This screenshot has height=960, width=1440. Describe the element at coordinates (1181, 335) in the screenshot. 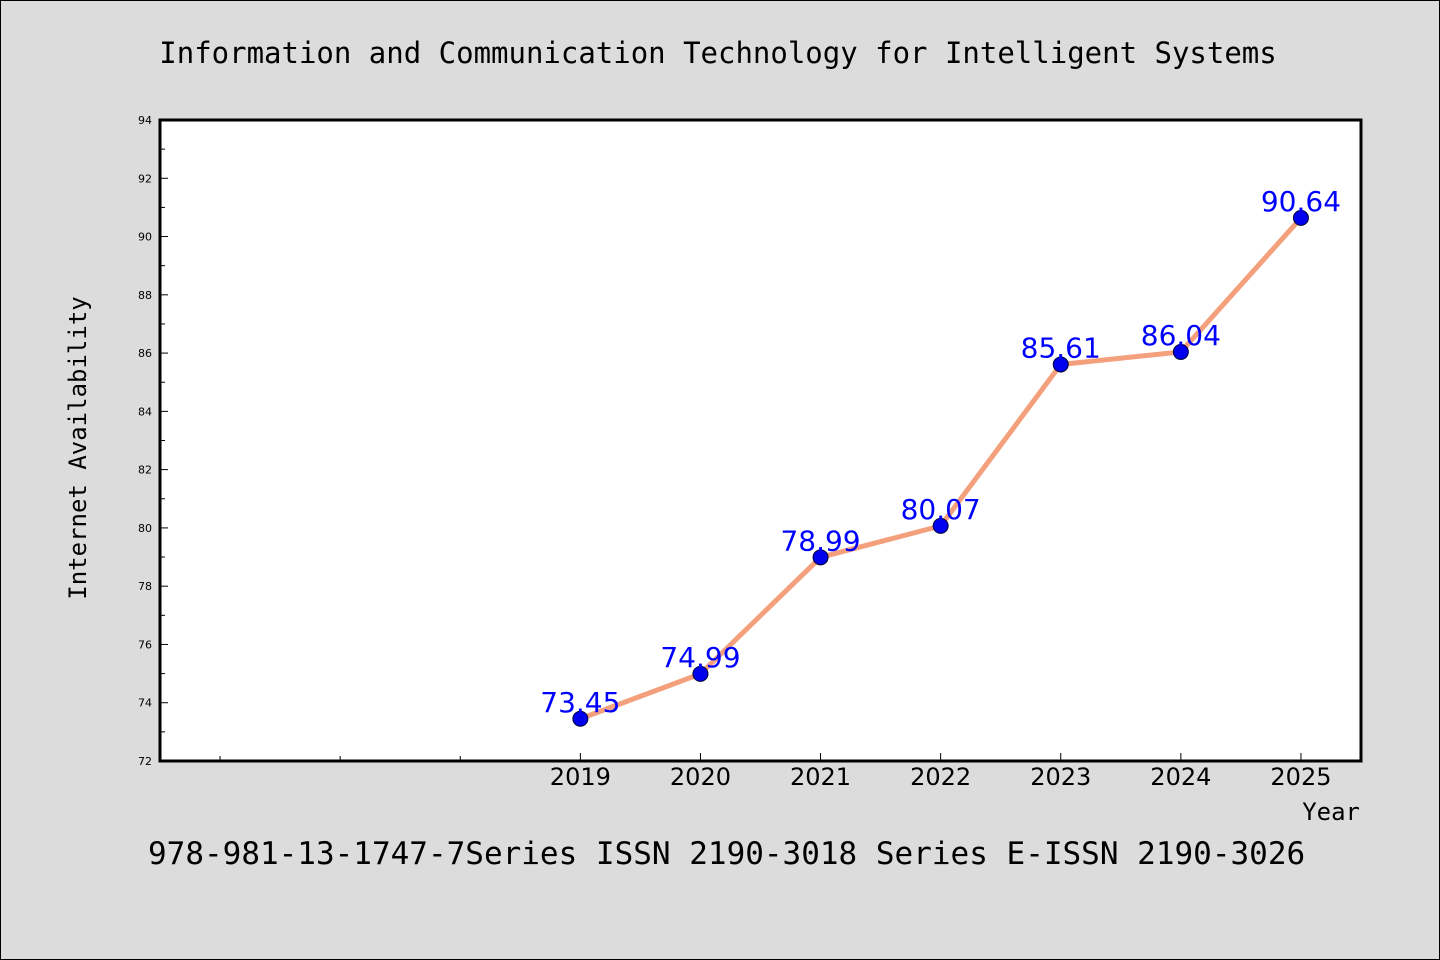

I see `data-label: 86.04` at that location.